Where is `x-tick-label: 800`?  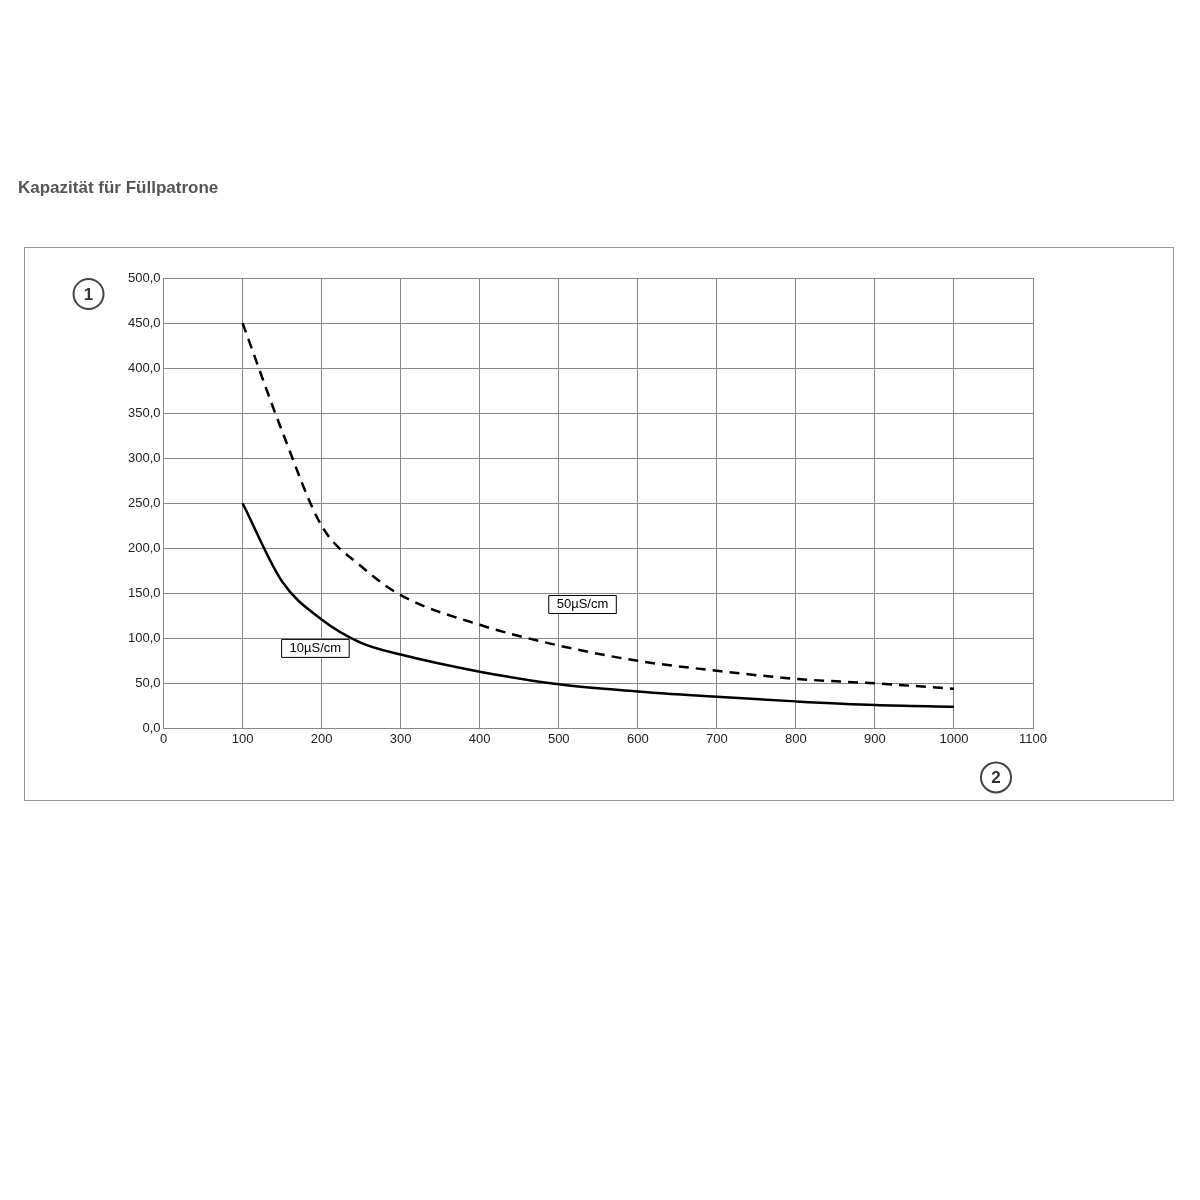
x-tick-label: 800 is located at coordinates (796, 738).